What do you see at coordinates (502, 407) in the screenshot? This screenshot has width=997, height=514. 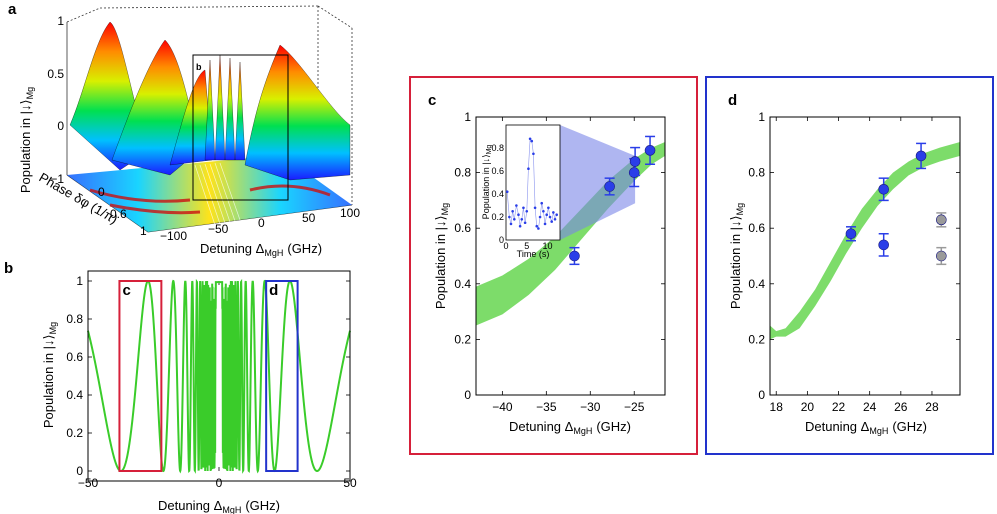 I see `x-tick-label: −40` at bounding box center [502, 407].